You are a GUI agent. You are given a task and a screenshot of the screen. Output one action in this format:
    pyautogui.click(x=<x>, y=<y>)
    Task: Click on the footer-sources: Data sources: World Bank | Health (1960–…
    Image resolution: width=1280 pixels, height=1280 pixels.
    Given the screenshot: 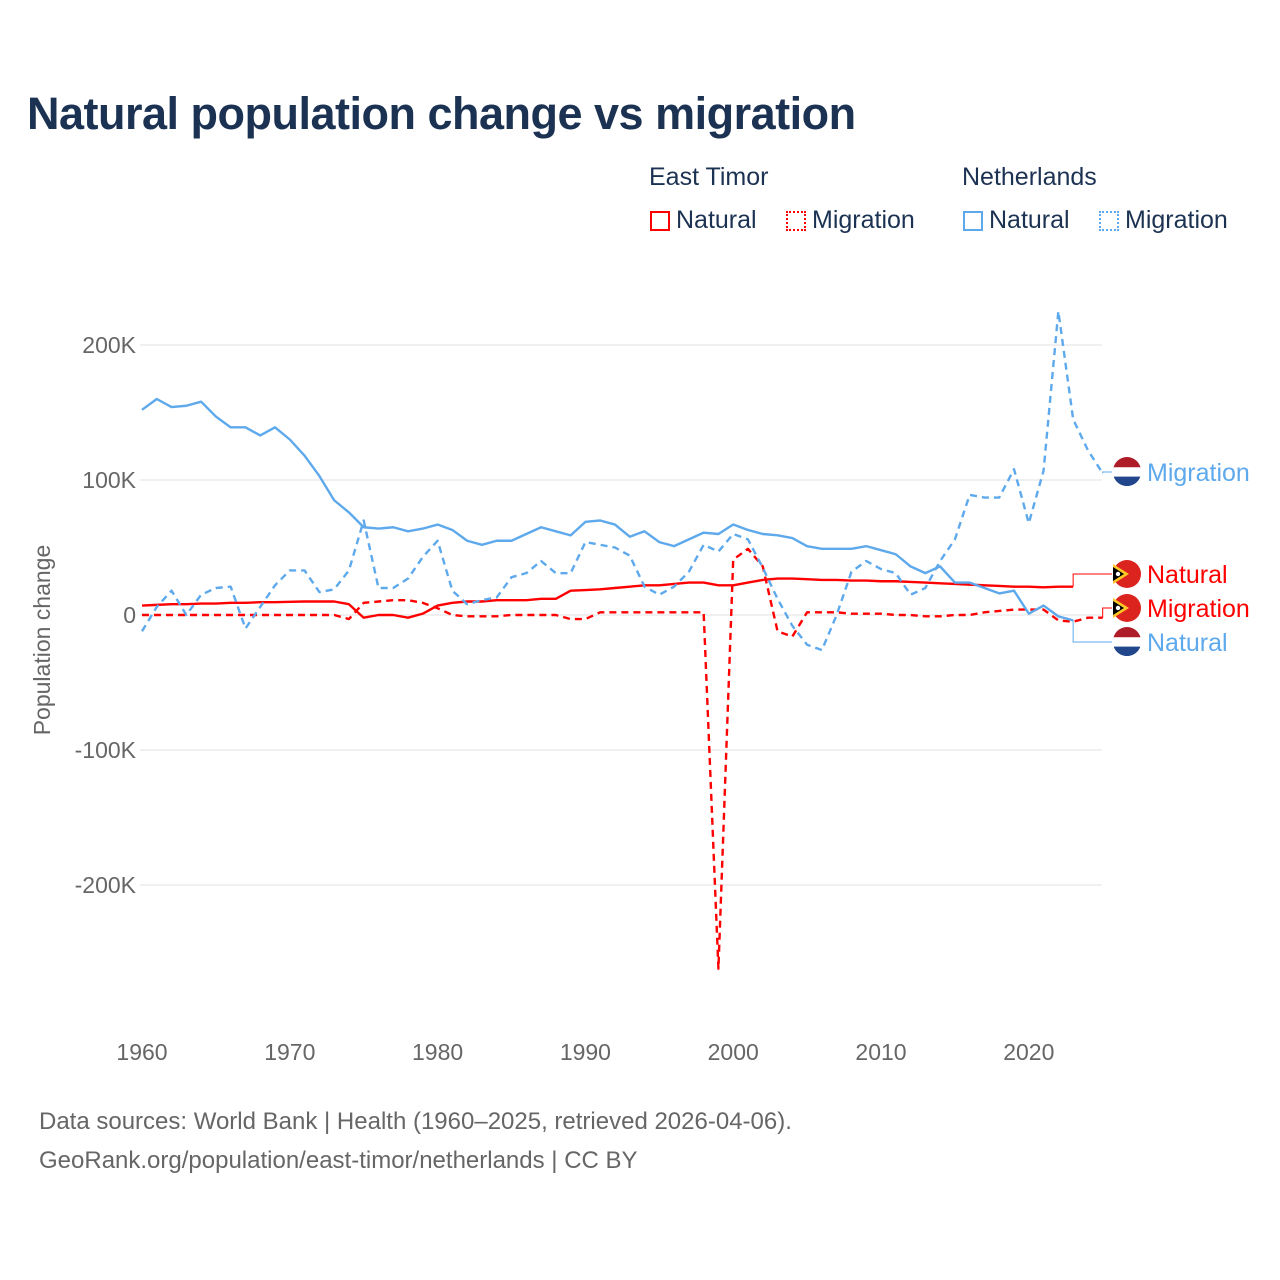 What is the action you would take?
    pyautogui.click(x=415, y=1121)
    